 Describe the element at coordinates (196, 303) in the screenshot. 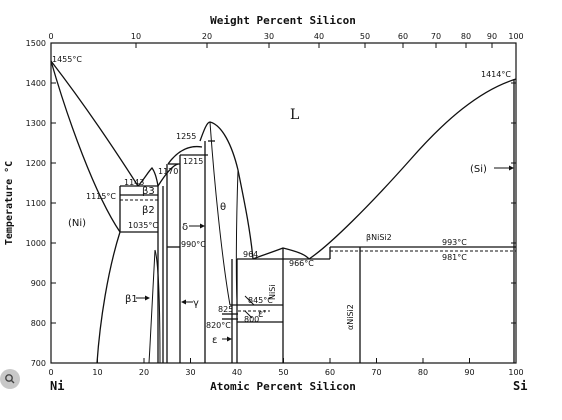

I see `label-gamma: γ` at that location.